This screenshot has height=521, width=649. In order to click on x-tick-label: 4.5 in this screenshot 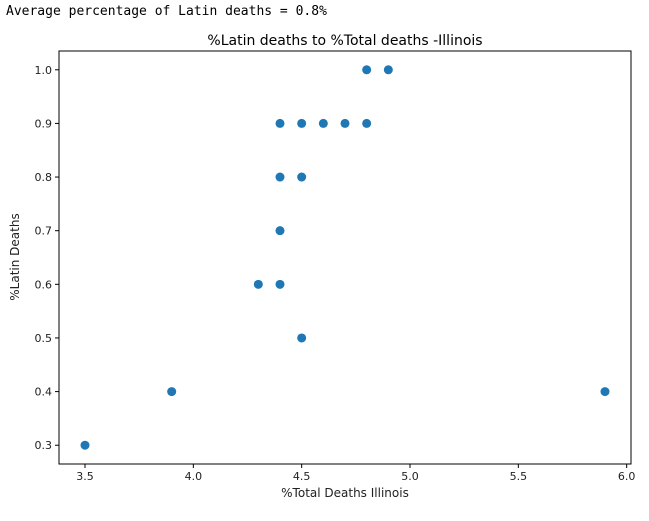, I will do `click(302, 476)`.